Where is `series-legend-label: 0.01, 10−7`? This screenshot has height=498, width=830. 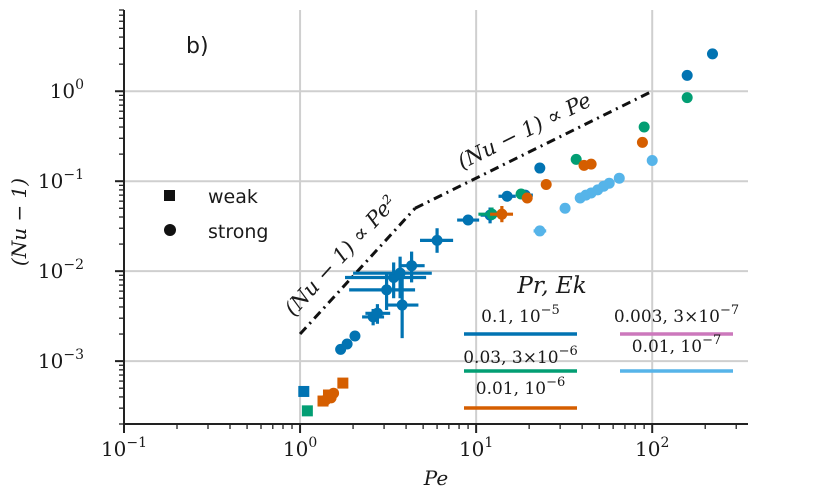
series-legend-label: 0.01, 10−7 is located at coordinates (676, 345).